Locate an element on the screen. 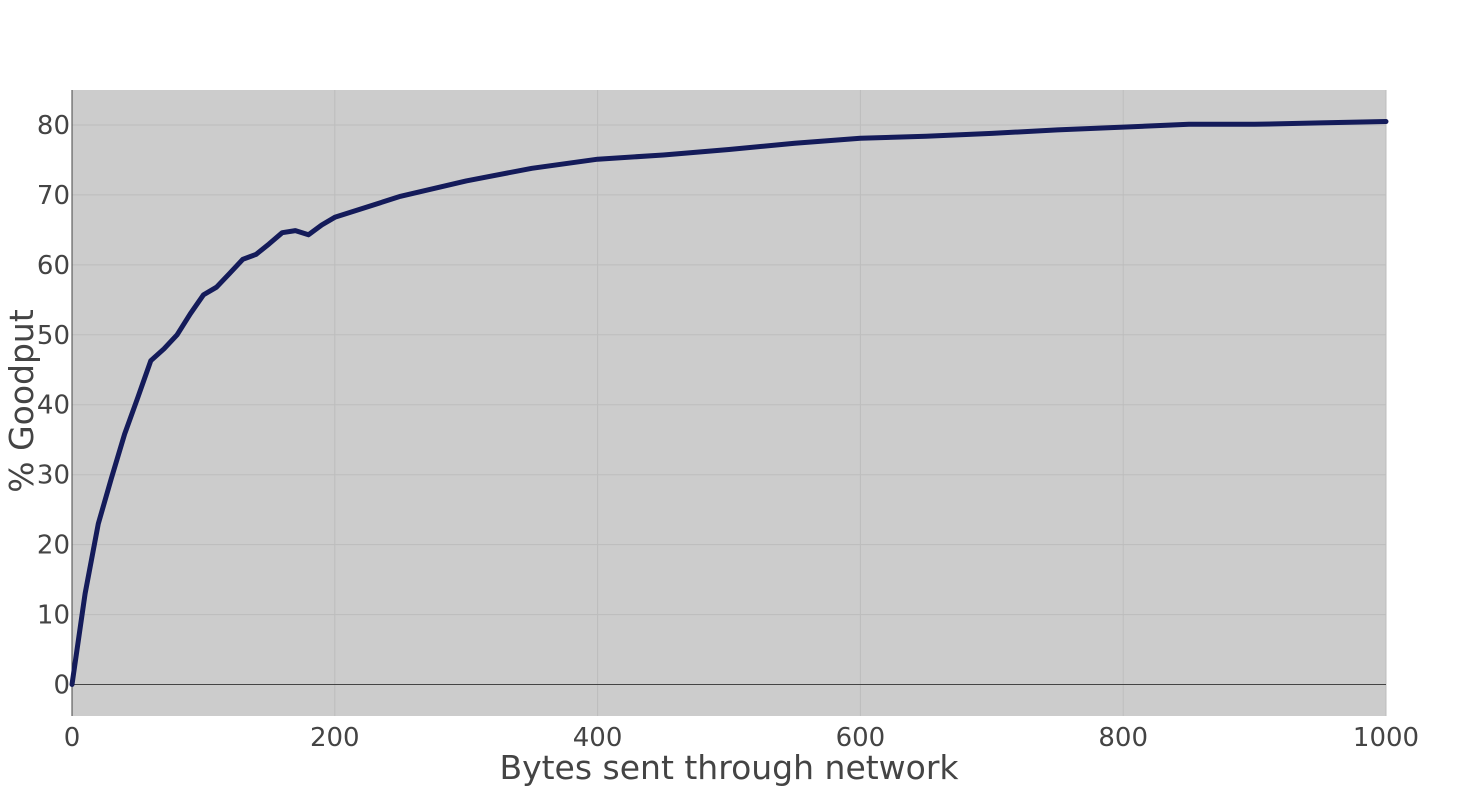 This screenshot has width=1458, height=788. y-tick-label: 10 is located at coordinates (53, 616).